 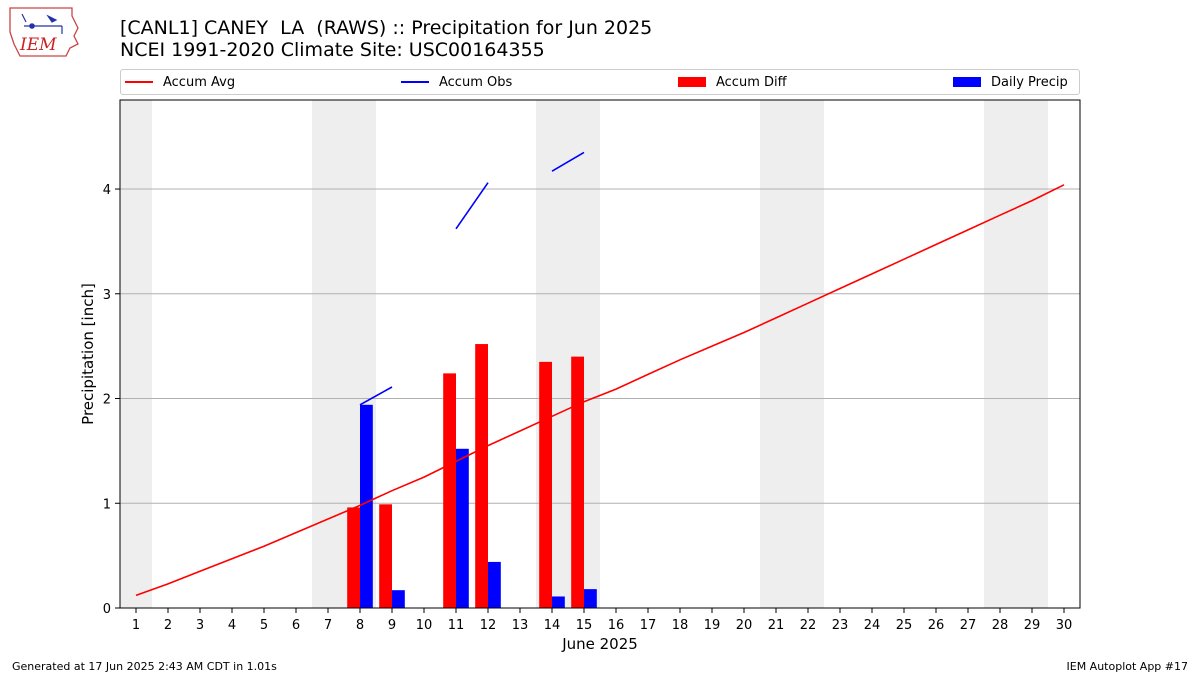 What do you see at coordinates (107, 295) in the screenshot?
I see `ytick-label-3: 3` at bounding box center [107, 295].